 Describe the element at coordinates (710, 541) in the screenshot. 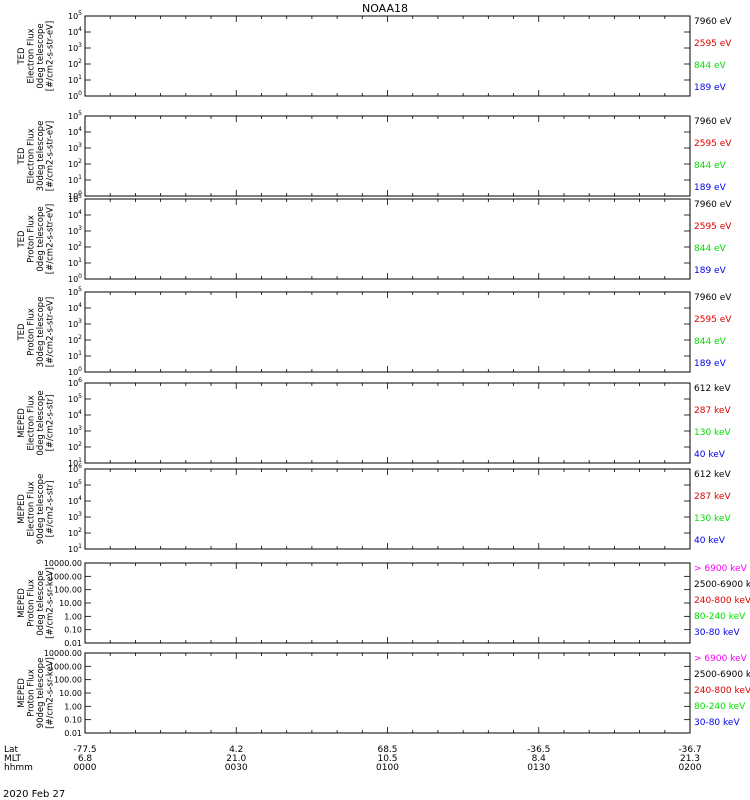

I see `legend-entry: 40 keV` at that location.